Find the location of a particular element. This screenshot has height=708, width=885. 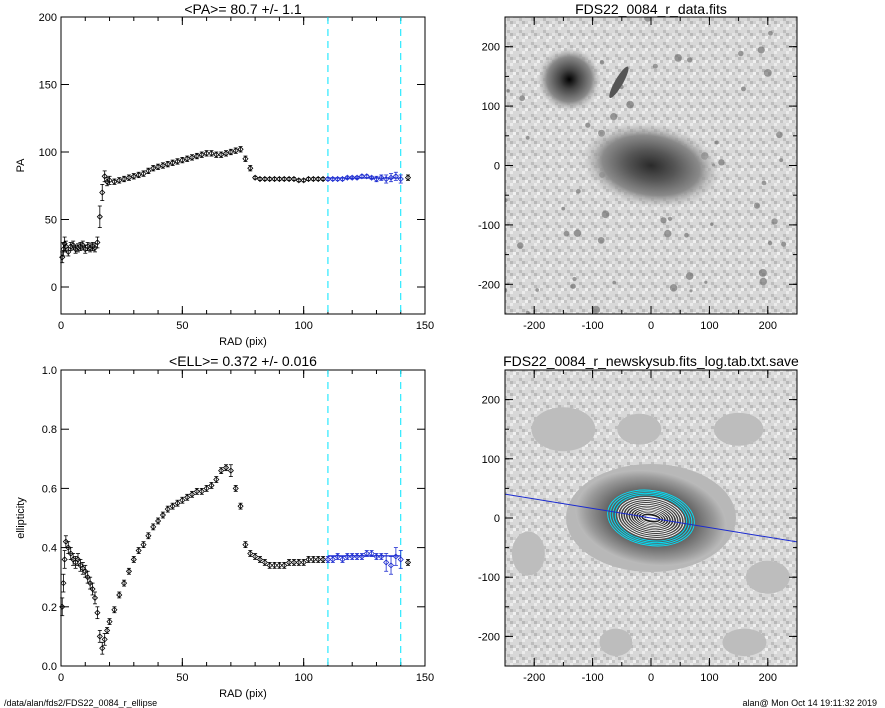

ell-ytick-label: 0.0 is located at coordinates (49, 667).